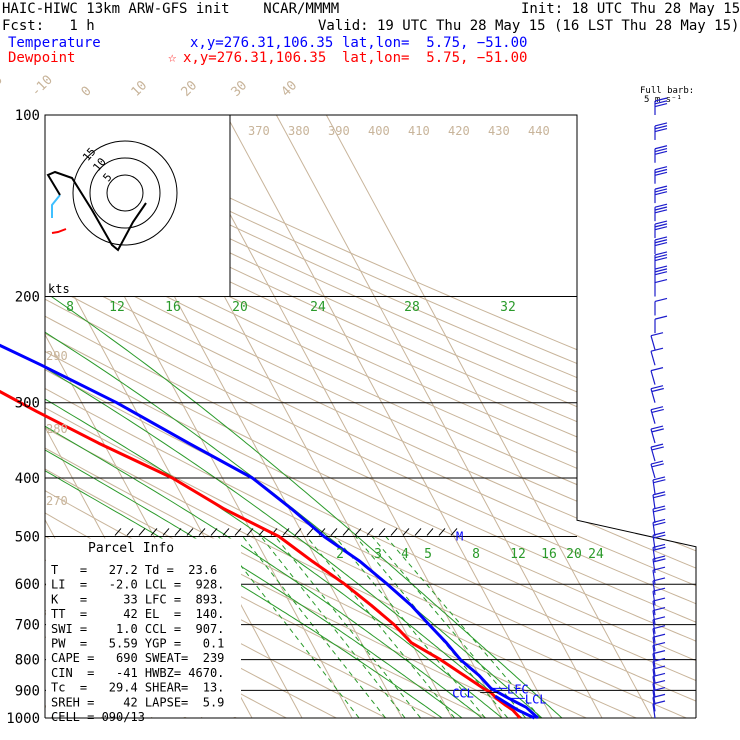 This screenshot has width=740, height=740. Describe the element at coordinates (137, 585) in the screenshot. I see `parcel-info-row: LI = -2.0 LCL = 928.` at that location.